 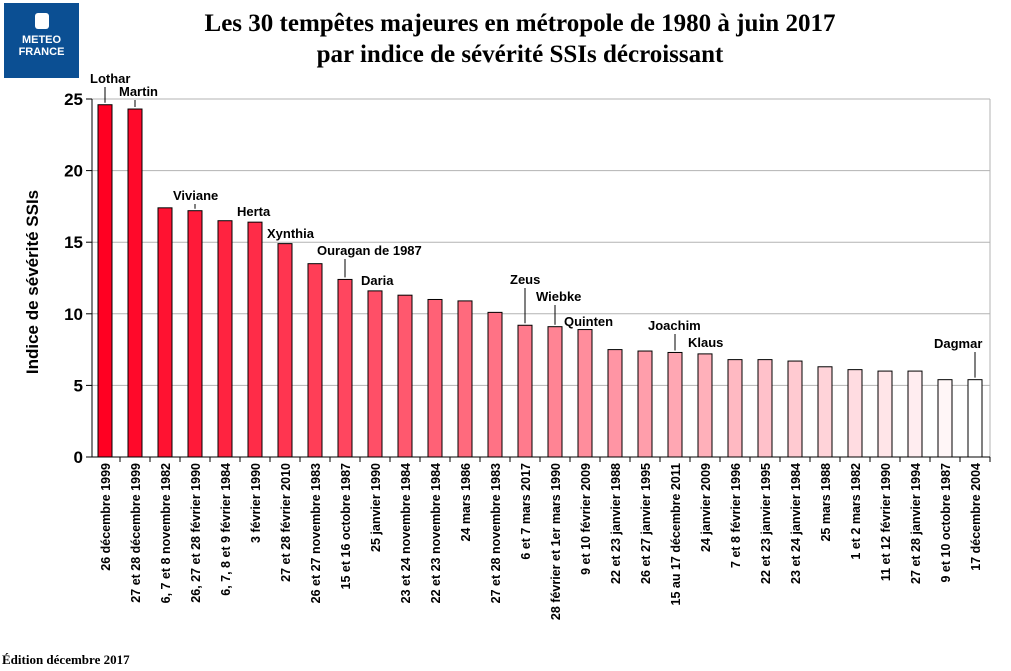 I want to click on storm-name-label: Dagmar, so click(x=958, y=343).